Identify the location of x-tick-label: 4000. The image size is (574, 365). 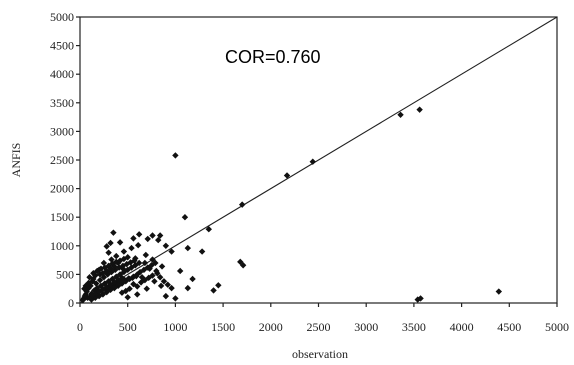
(462, 327).